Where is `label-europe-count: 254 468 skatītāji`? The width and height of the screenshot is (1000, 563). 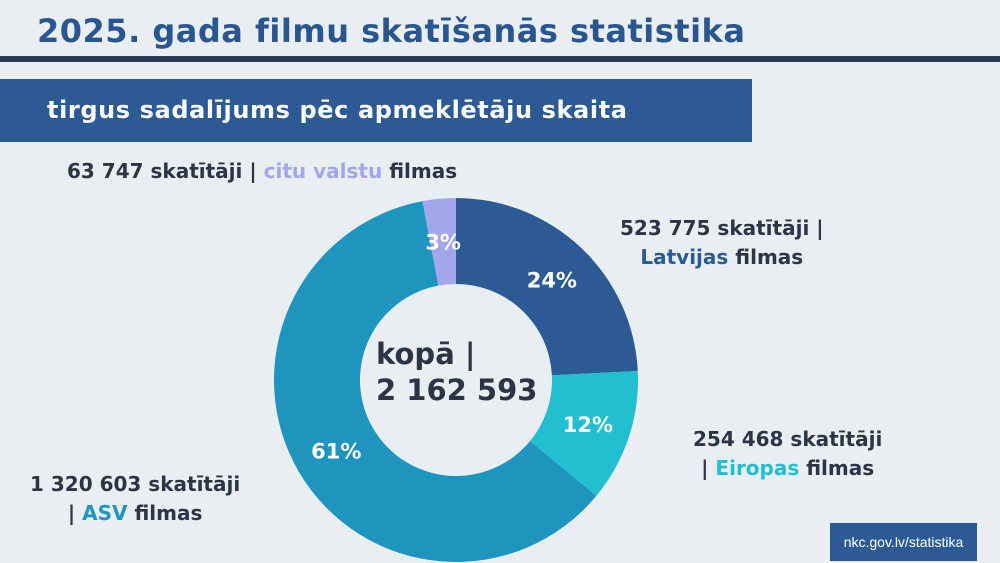
label-europe-count: 254 468 skatītāji is located at coordinates (788, 439).